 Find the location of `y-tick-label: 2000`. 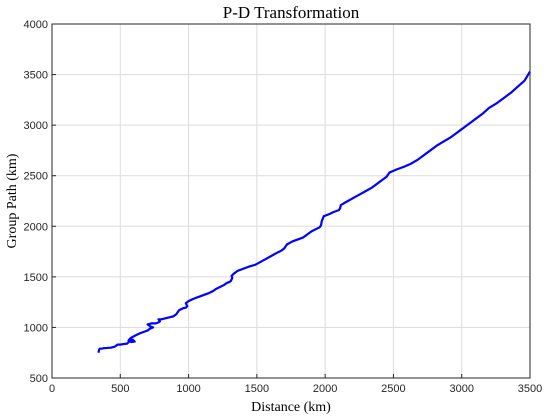

y-tick-label: 2000 is located at coordinates (36, 227).